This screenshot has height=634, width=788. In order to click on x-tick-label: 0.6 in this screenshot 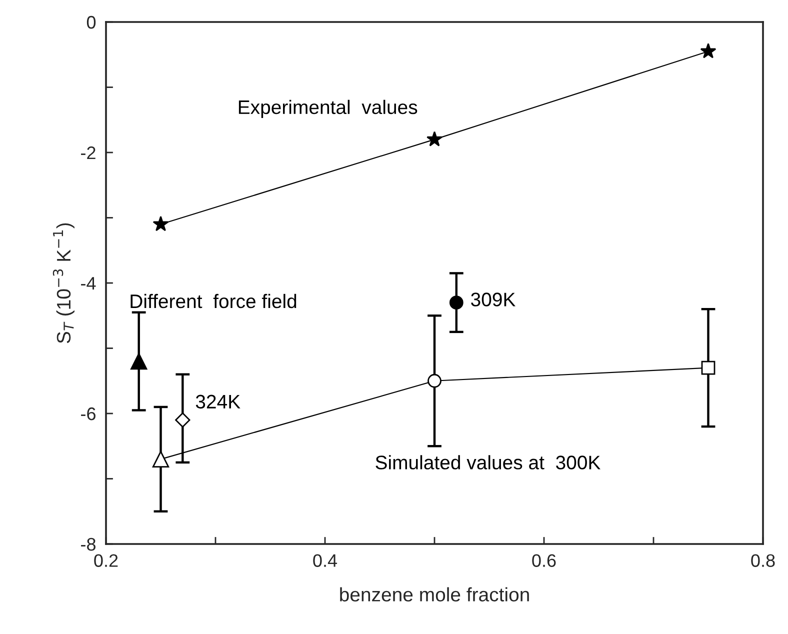, I will do `click(544, 560)`.